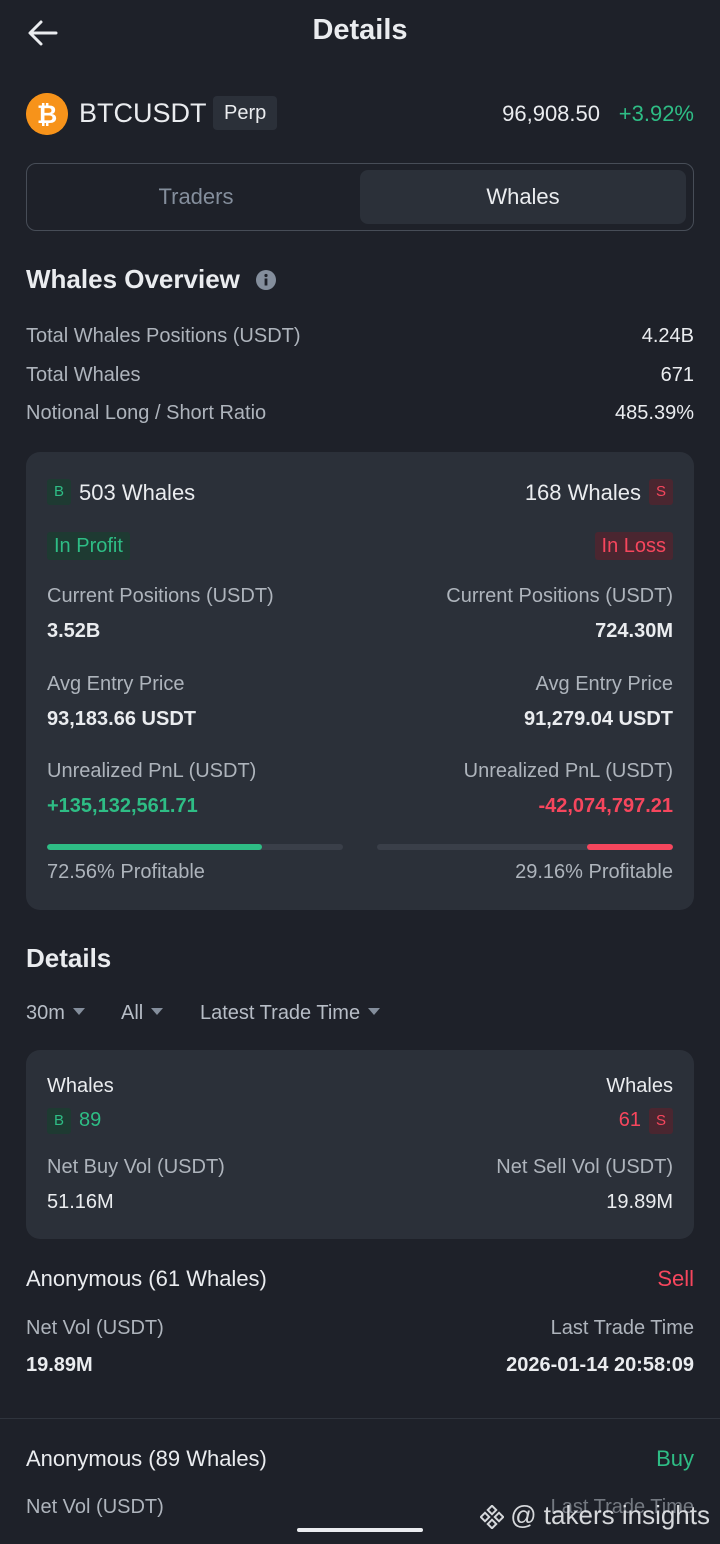 This screenshot has height=1544, width=720. Describe the element at coordinates (604, 684) in the screenshot. I see `short-entry-label: Avg Entry Price` at that location.